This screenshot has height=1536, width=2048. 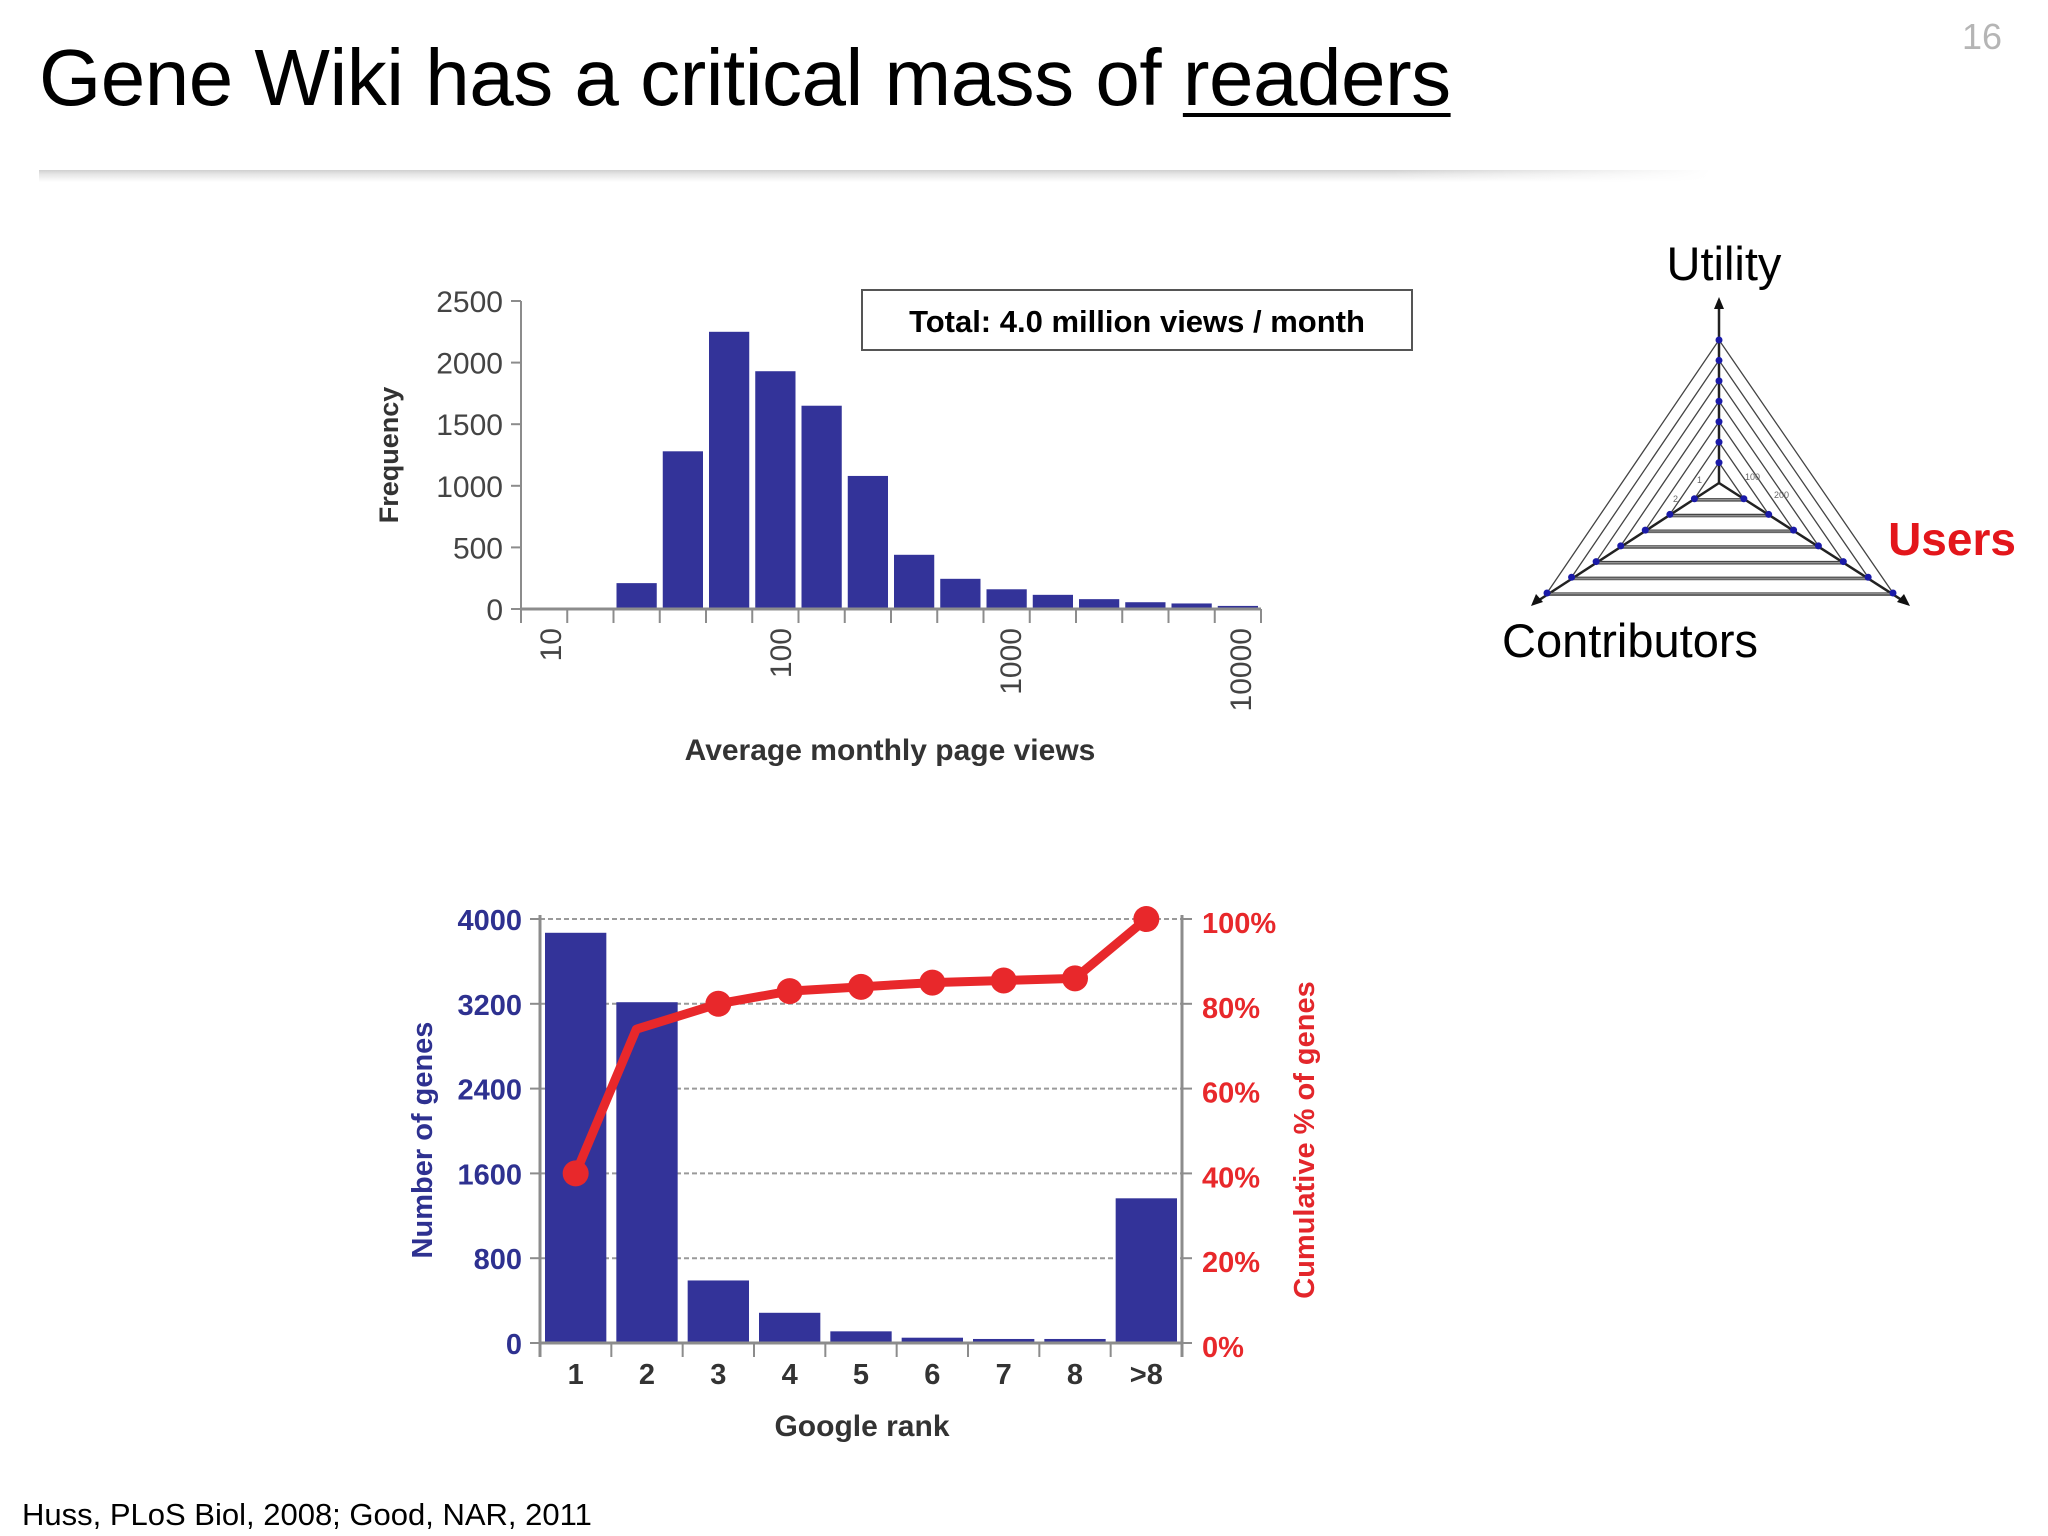 What do you see at coordinates (861, 1375) in the screenshot?
I see `rank-x-tick-label: 5` at bounding box center [861, 1375].